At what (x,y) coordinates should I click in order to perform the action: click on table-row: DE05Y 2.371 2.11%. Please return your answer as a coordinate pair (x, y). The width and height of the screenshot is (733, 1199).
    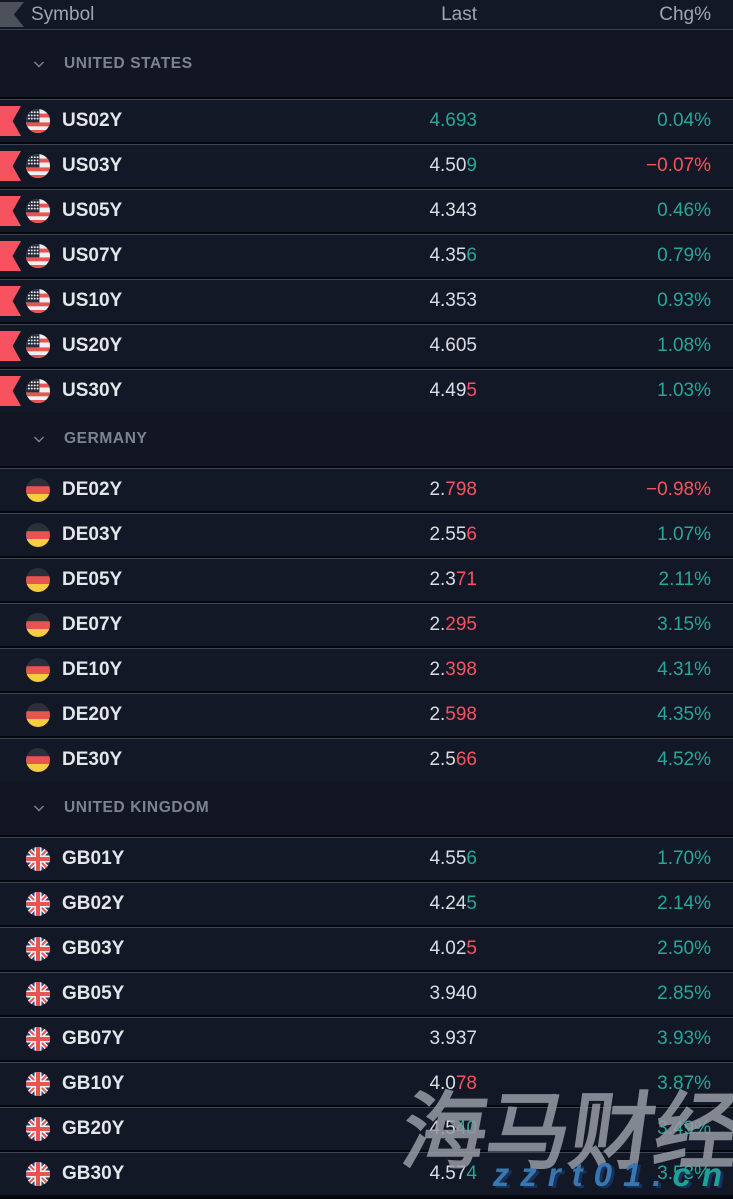
    Looking at the image, I should click on (366, 579).